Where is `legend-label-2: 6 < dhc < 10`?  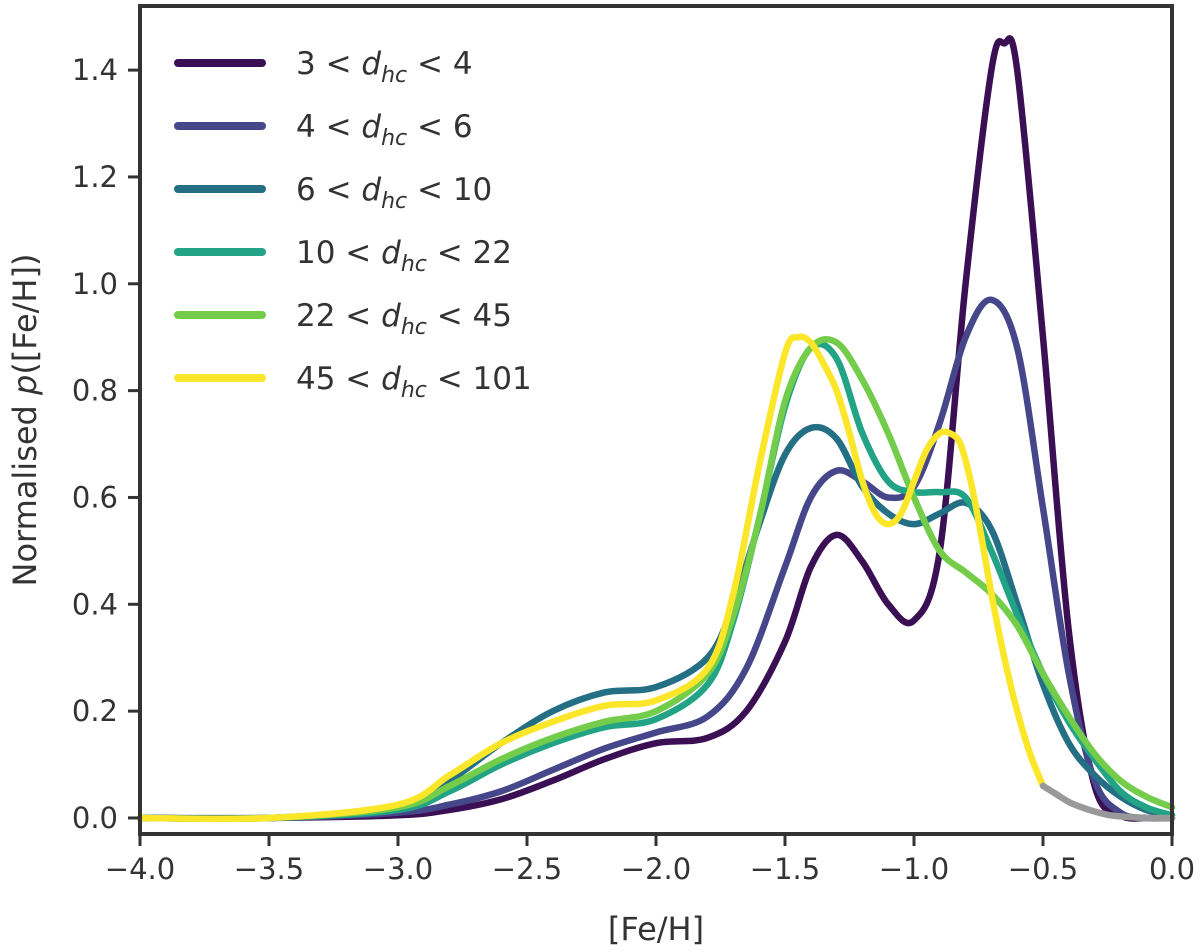
legend-label-2: 6 < dhc < 10 is located at coordinates (394, 193).